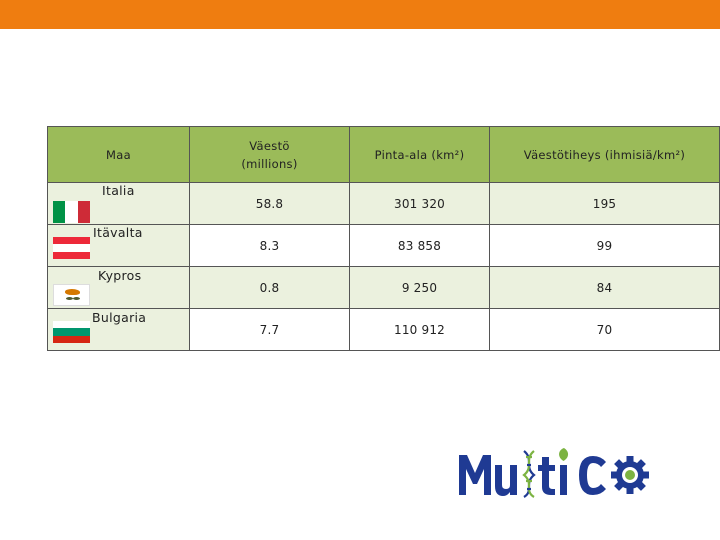  Describe the element at coordinates (269, 154) in the screenshot. I see `header-population: Väestö (millions)` at that location.